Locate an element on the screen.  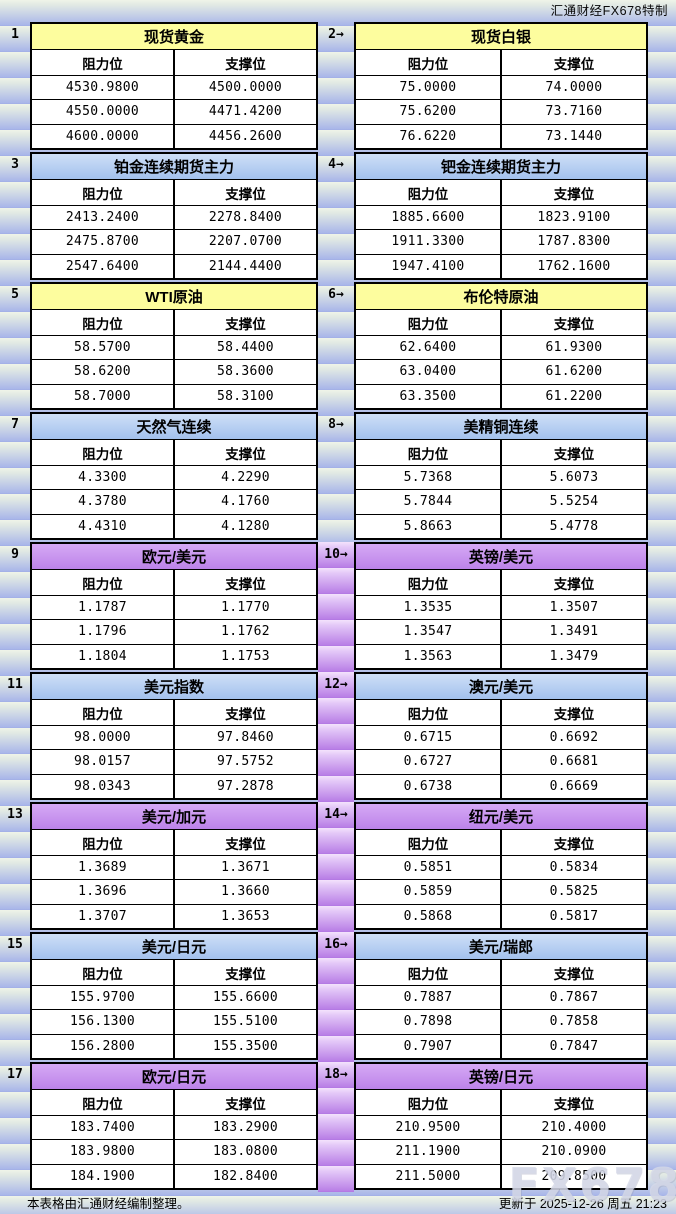
table-title: 纽元/美元 is located at coordinates (501, 817).